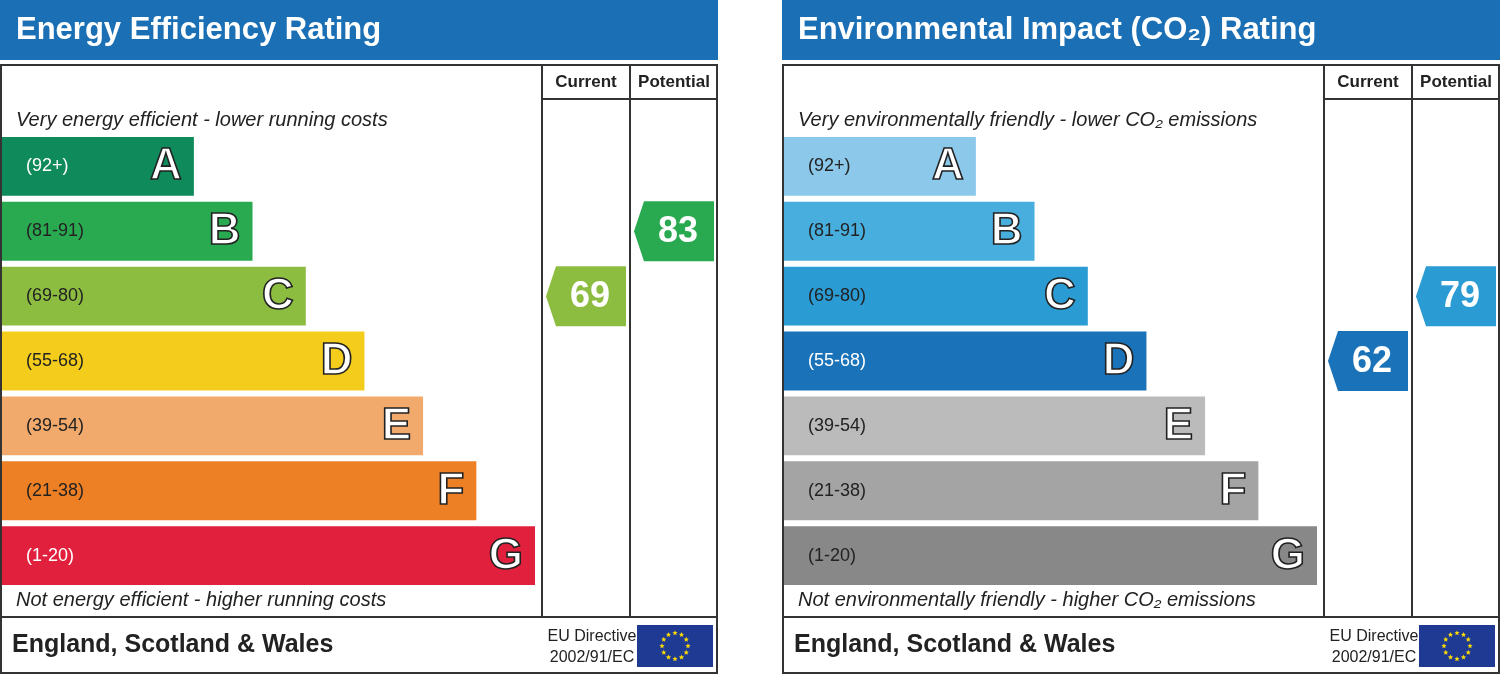 The height and width of the screenshot is (675, 1501). Describe the element at coordinates (1460, 295) in the screenshot. I see `text: 79` at that location.